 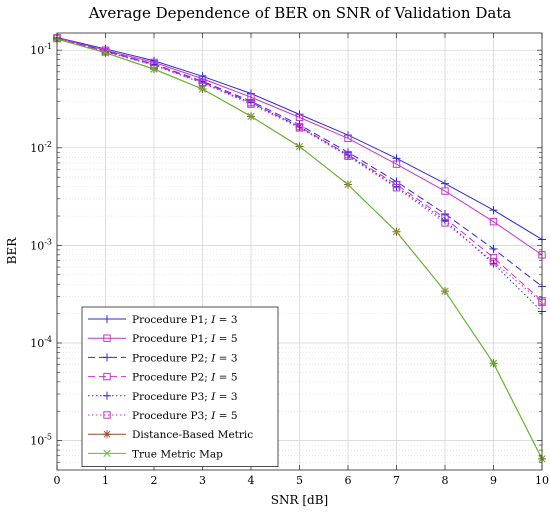 I want to click on x-tick-label: 0, so click(x=57, y=480).